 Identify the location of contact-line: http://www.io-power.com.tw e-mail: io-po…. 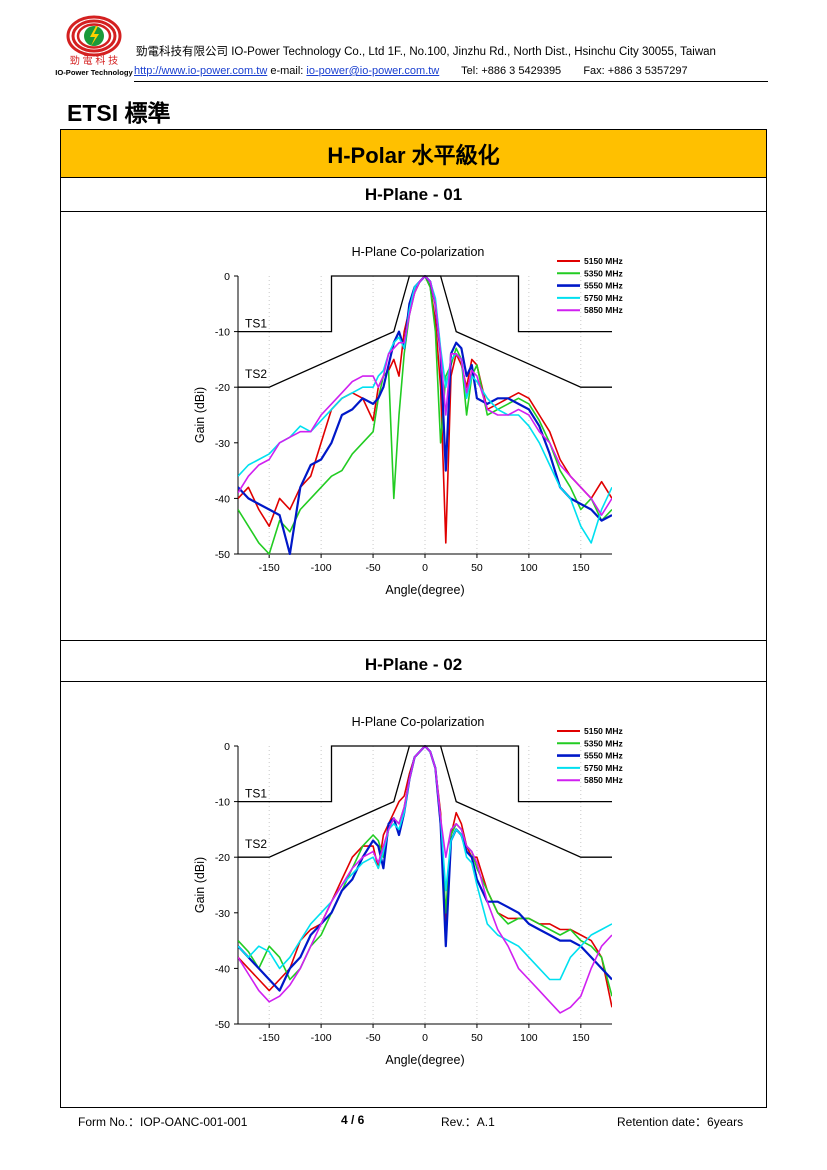
(411, 71).